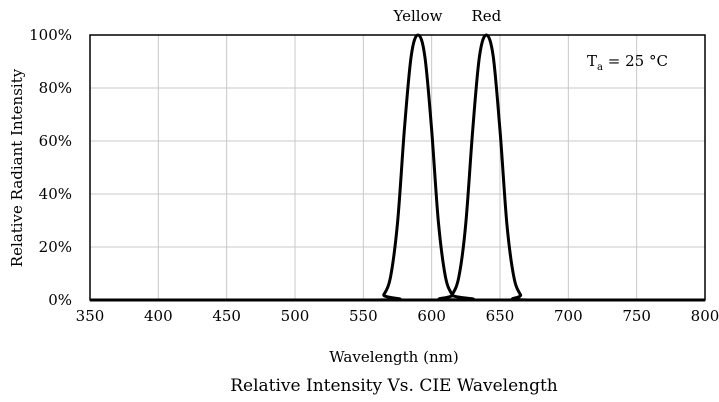 The height and width of the screenshot is (402, 719). Describe the element at coordinates (397, 316) in the screenshot. I see `x-tick-labels: 350 400 450 500 550 600 650 700 750 800` at that location.